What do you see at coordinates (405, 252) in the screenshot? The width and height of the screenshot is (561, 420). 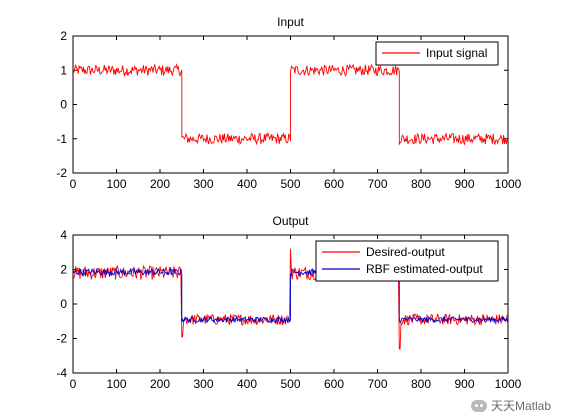 I see `legend-label-1: Desired-output` at bounding box center [405, 252].